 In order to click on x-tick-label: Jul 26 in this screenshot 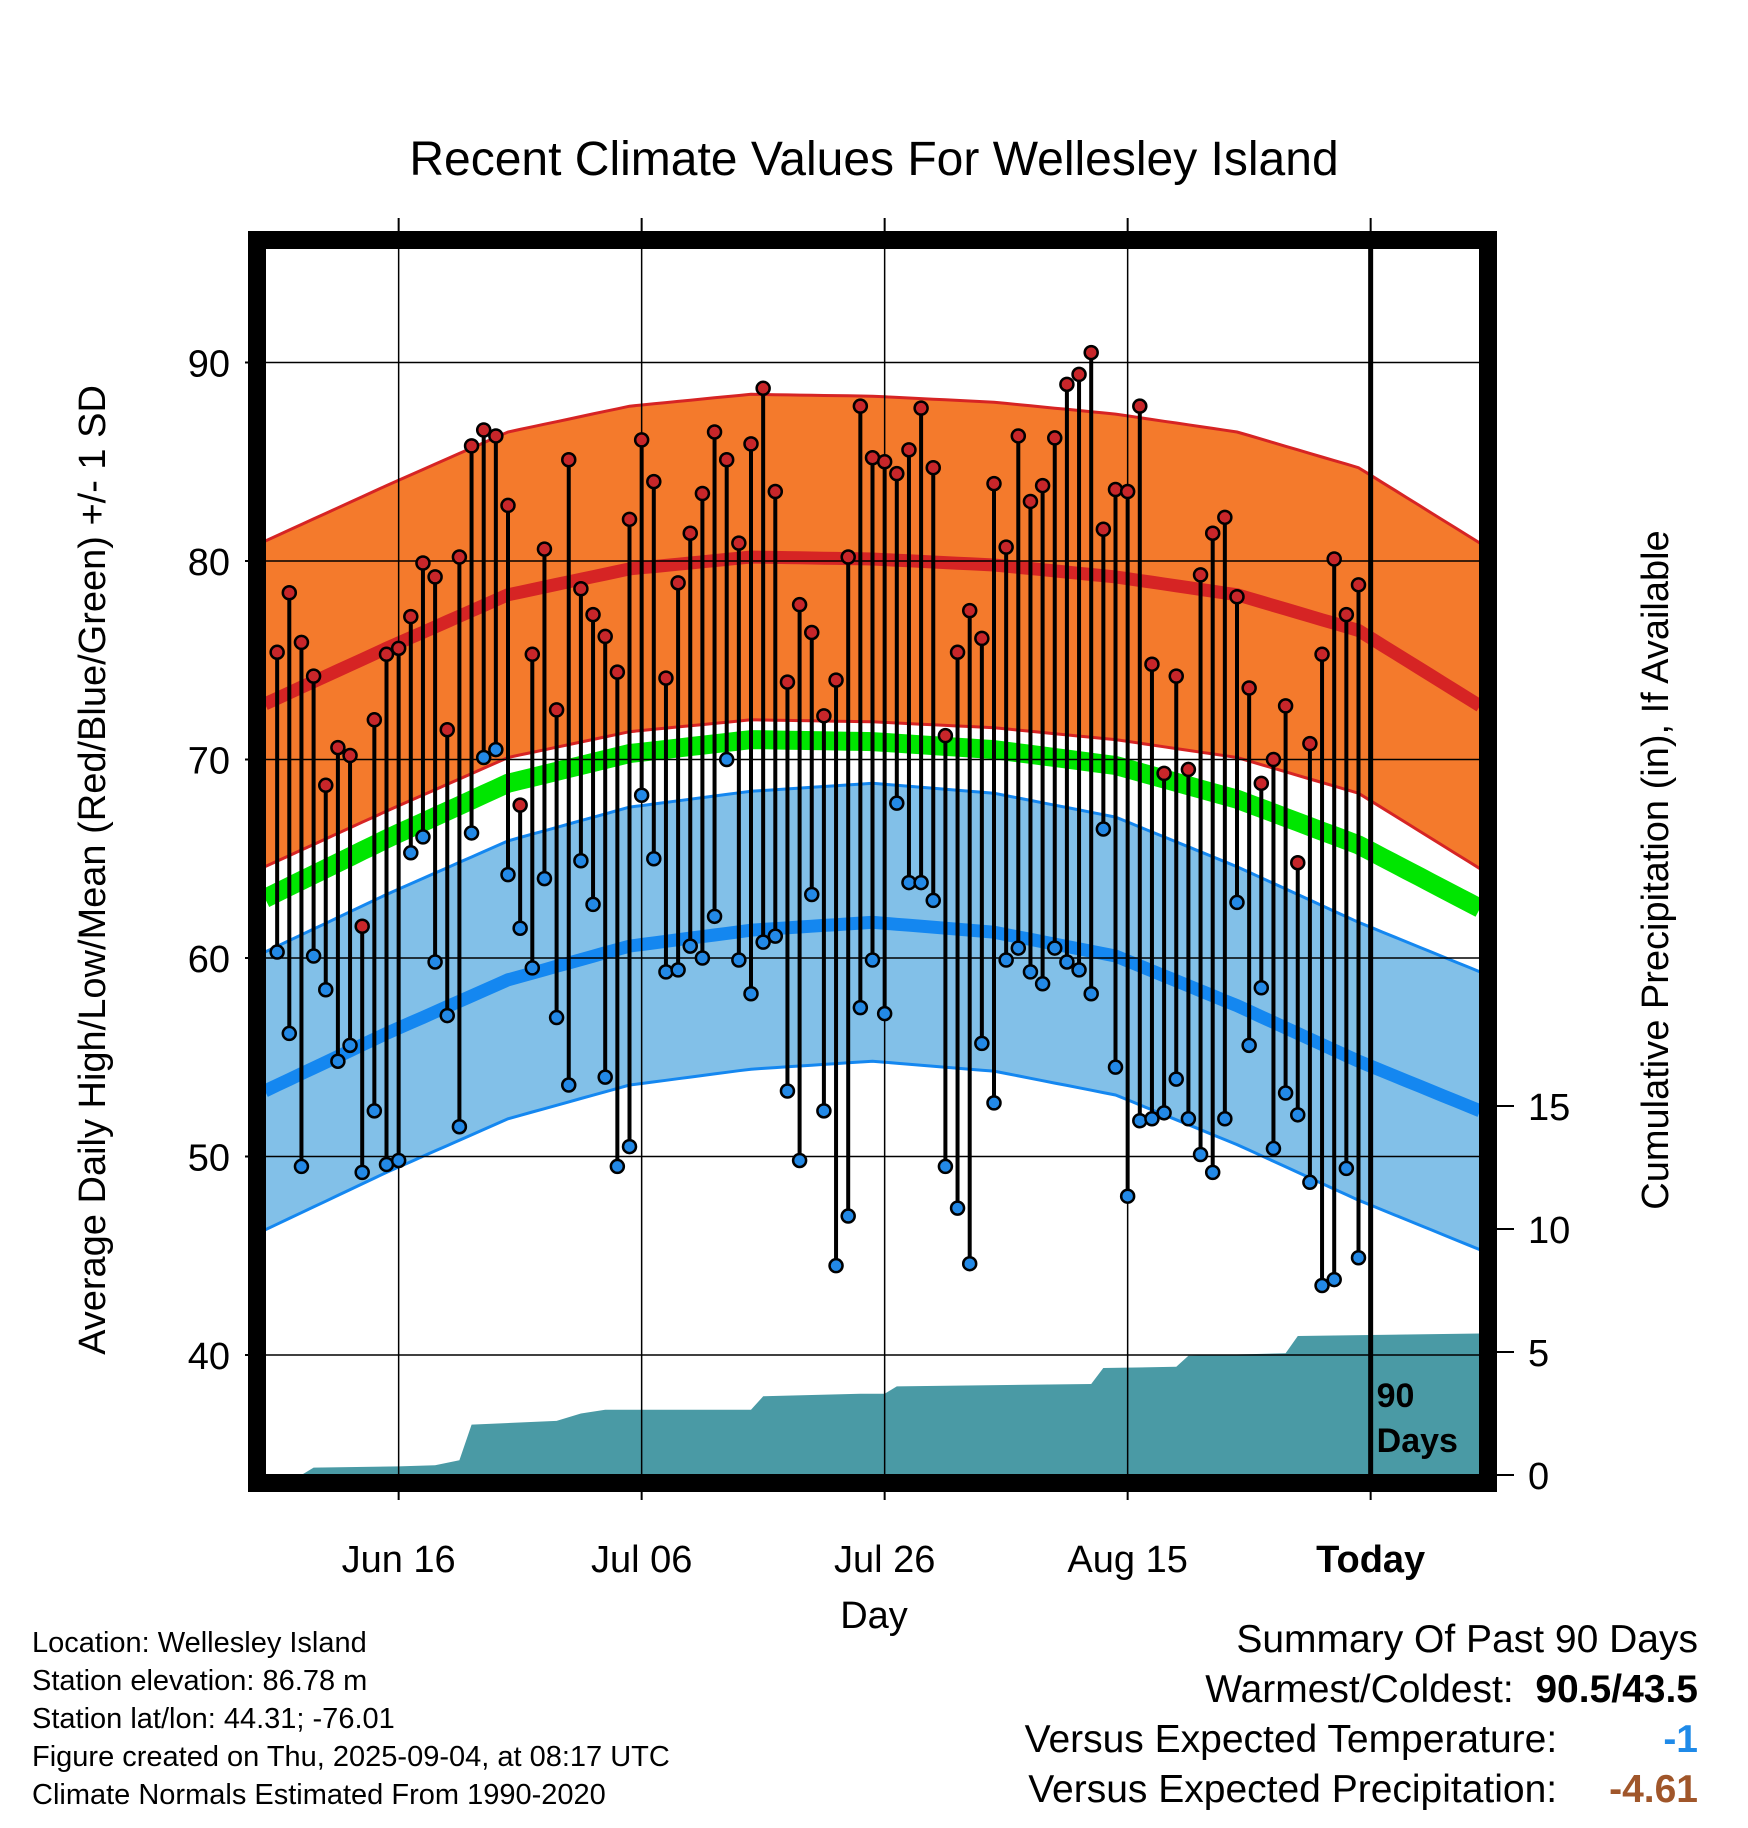, I will do `click(884, 1560)`.